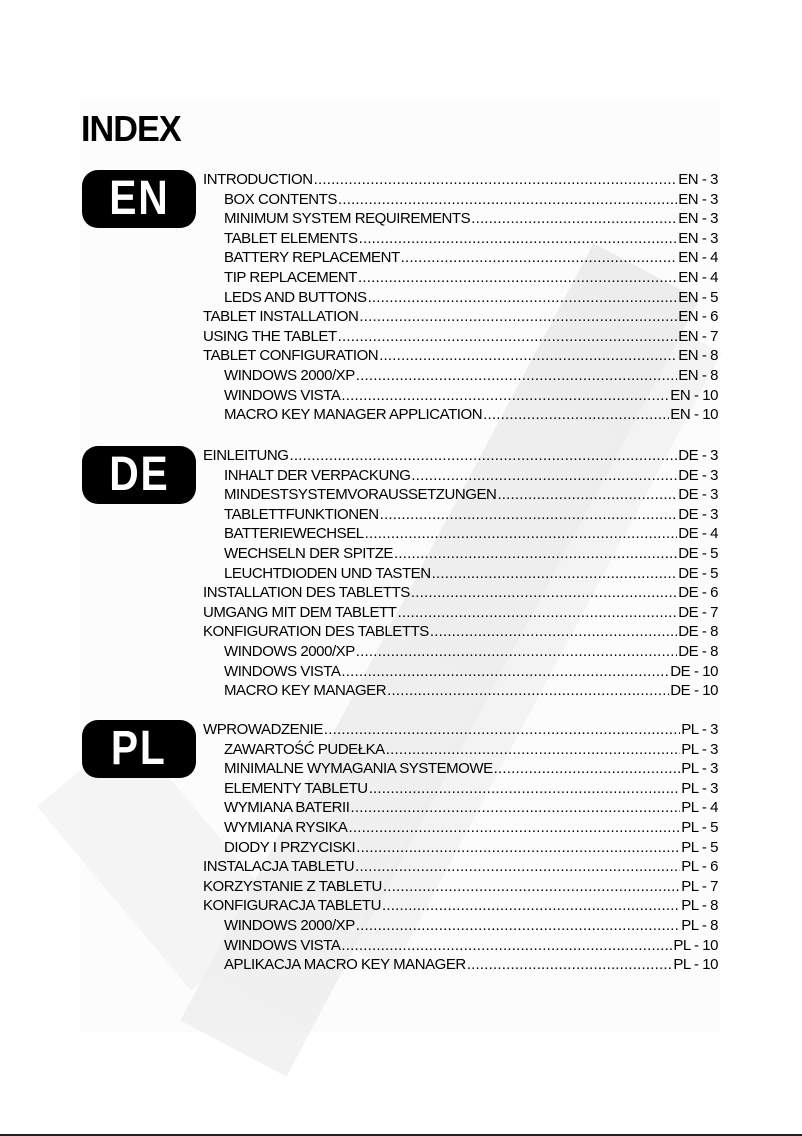 Image resolution: width=802 pixels, height=1136 pixels. I want to click on toc-entry: DIODY I PRZYCISKI PL - 5, so click(460, 848).